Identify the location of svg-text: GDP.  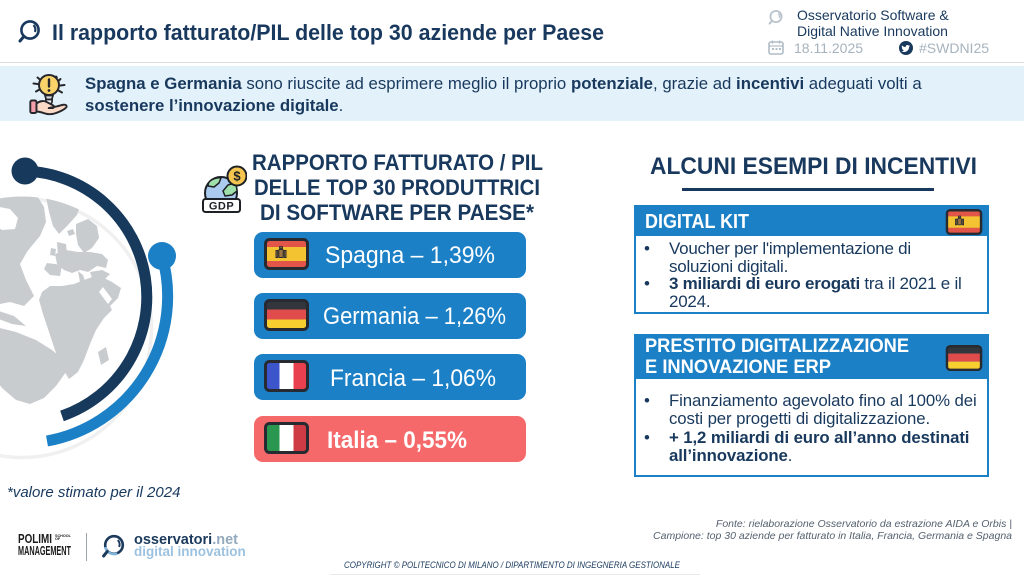
(221, 207).